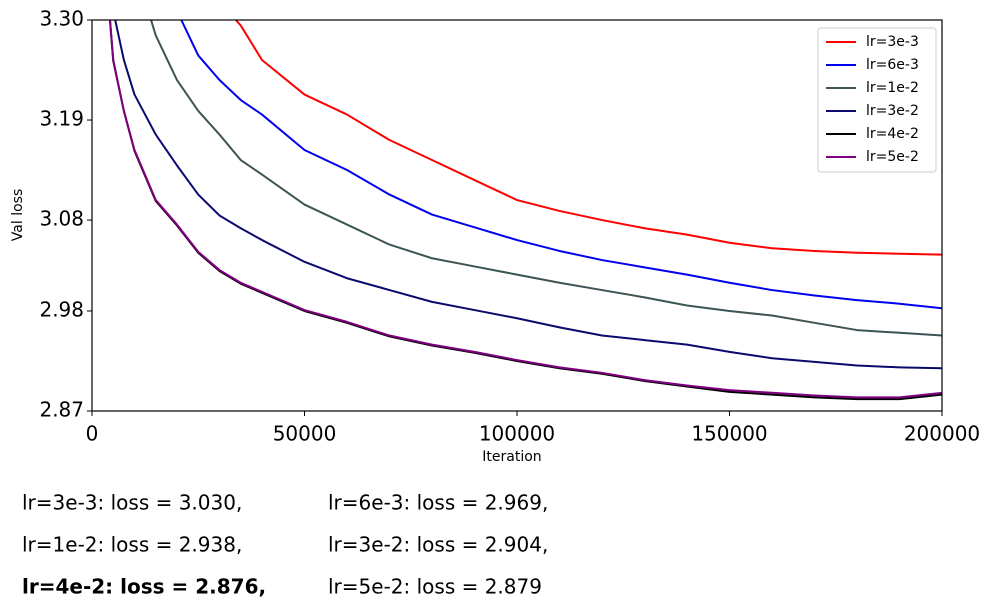 Image resolution: width=996 pixels, height=604 pixels. What do you see at coordinates (92, 434) in the screenshot?
I see `x-tick-label: 0` at bounding box center [92, 434].